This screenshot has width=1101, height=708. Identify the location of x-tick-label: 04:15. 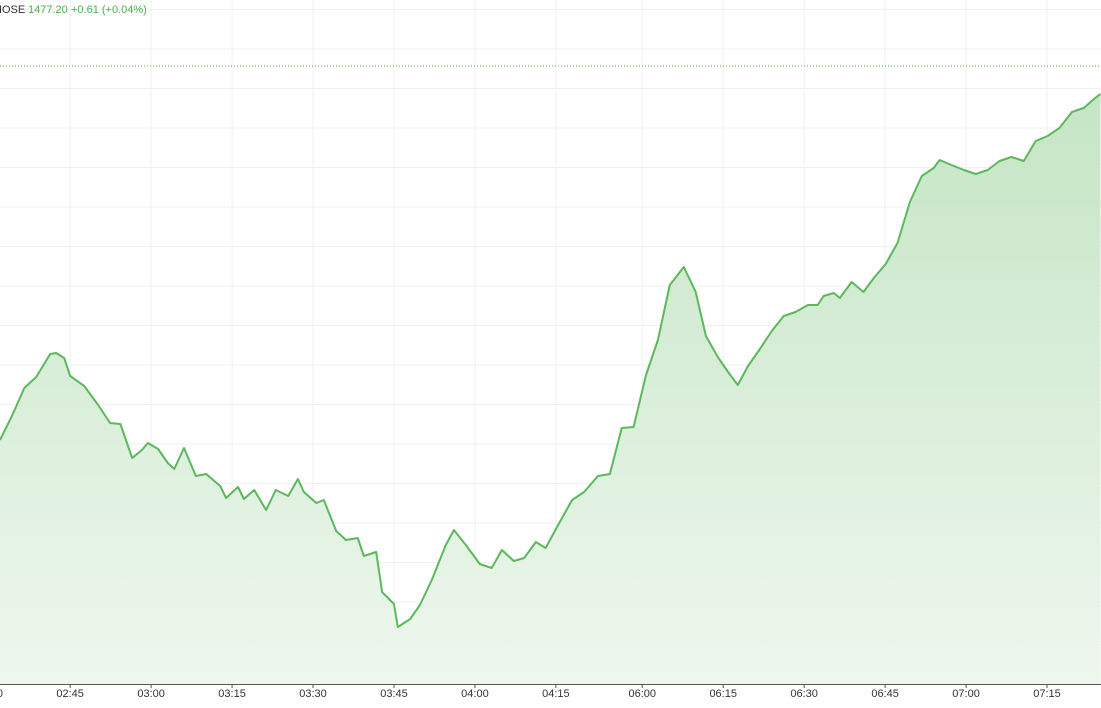
(556, 694).